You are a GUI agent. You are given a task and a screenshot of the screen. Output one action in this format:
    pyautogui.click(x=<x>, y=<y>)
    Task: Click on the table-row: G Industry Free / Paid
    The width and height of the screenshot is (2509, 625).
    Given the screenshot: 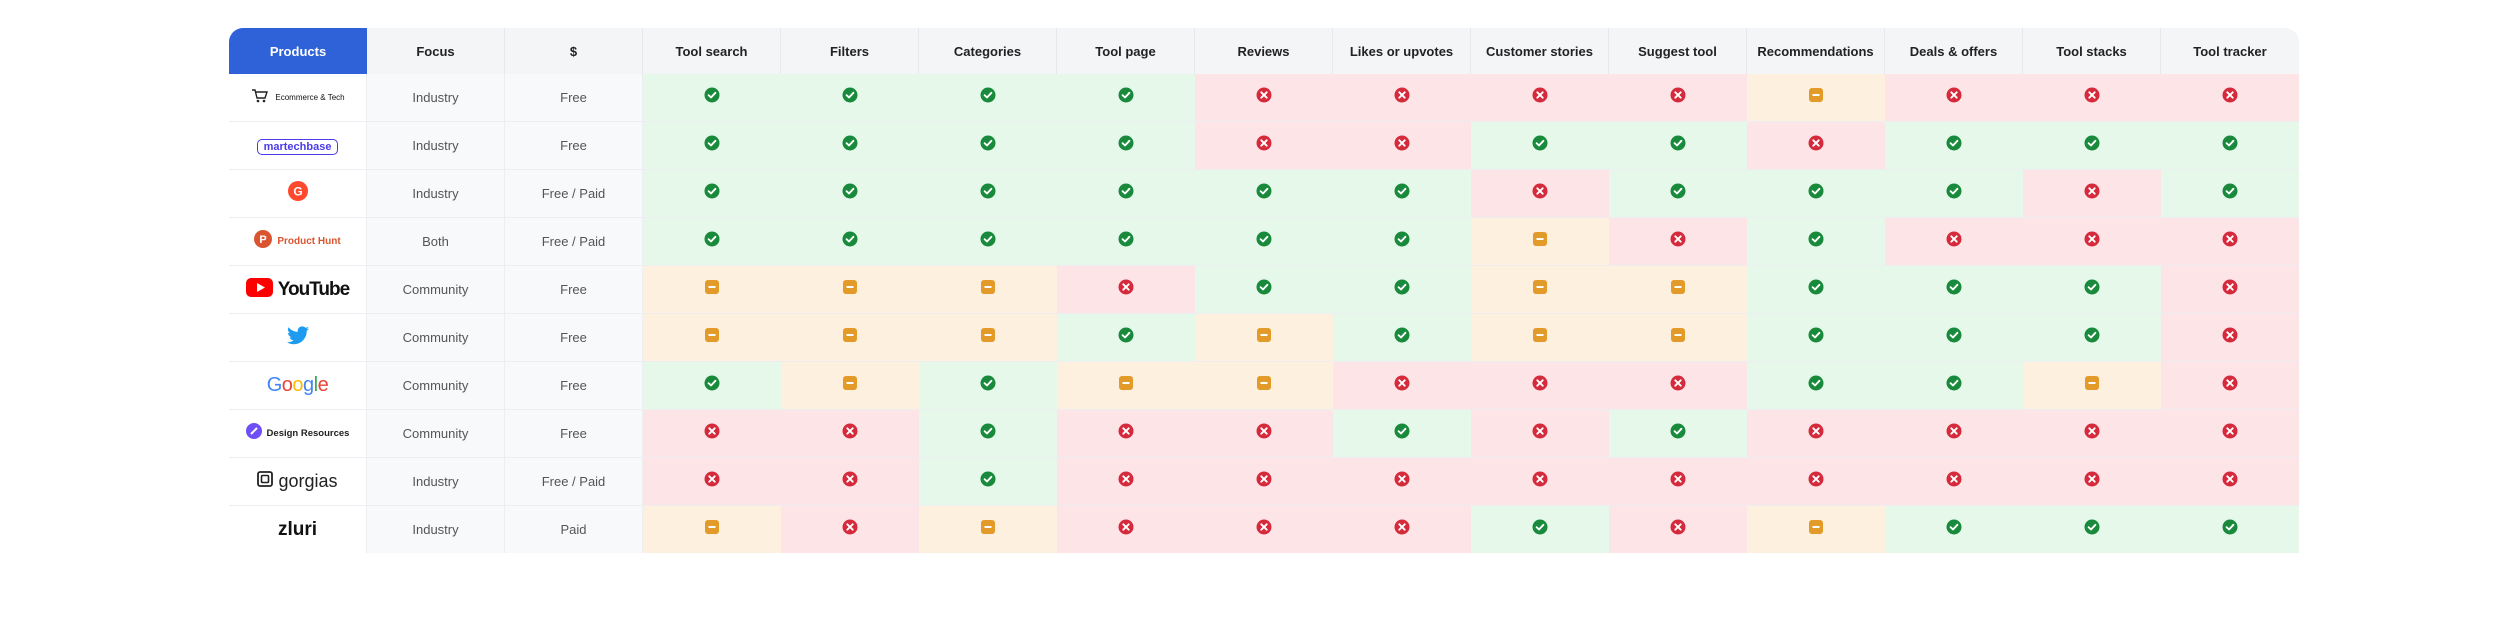 What is the action you would take?
    pyautogui.click(x=1264, y=194)
    